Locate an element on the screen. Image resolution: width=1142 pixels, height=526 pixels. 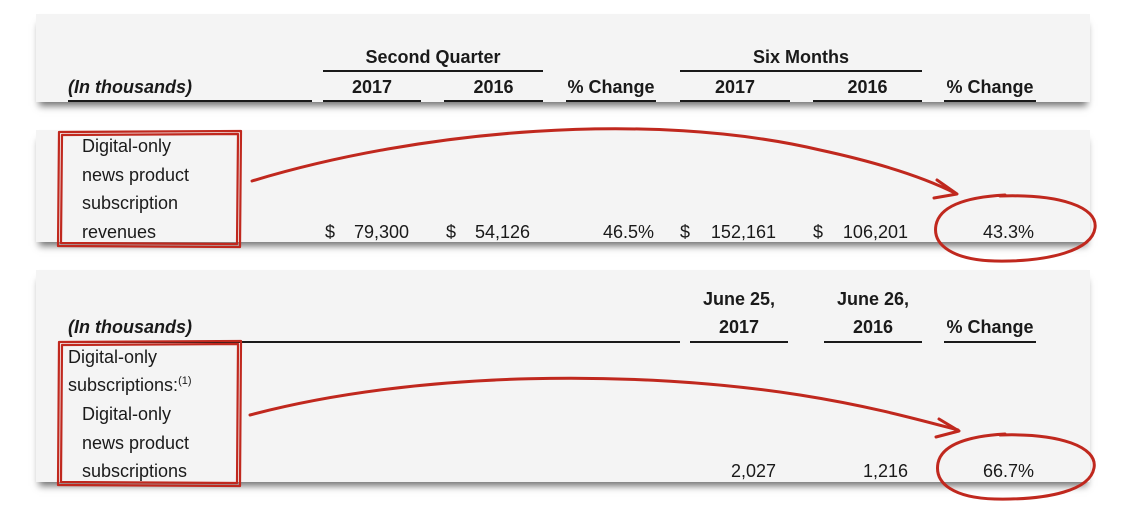
circle-revenues-change is located at coordinates (1015, 228).